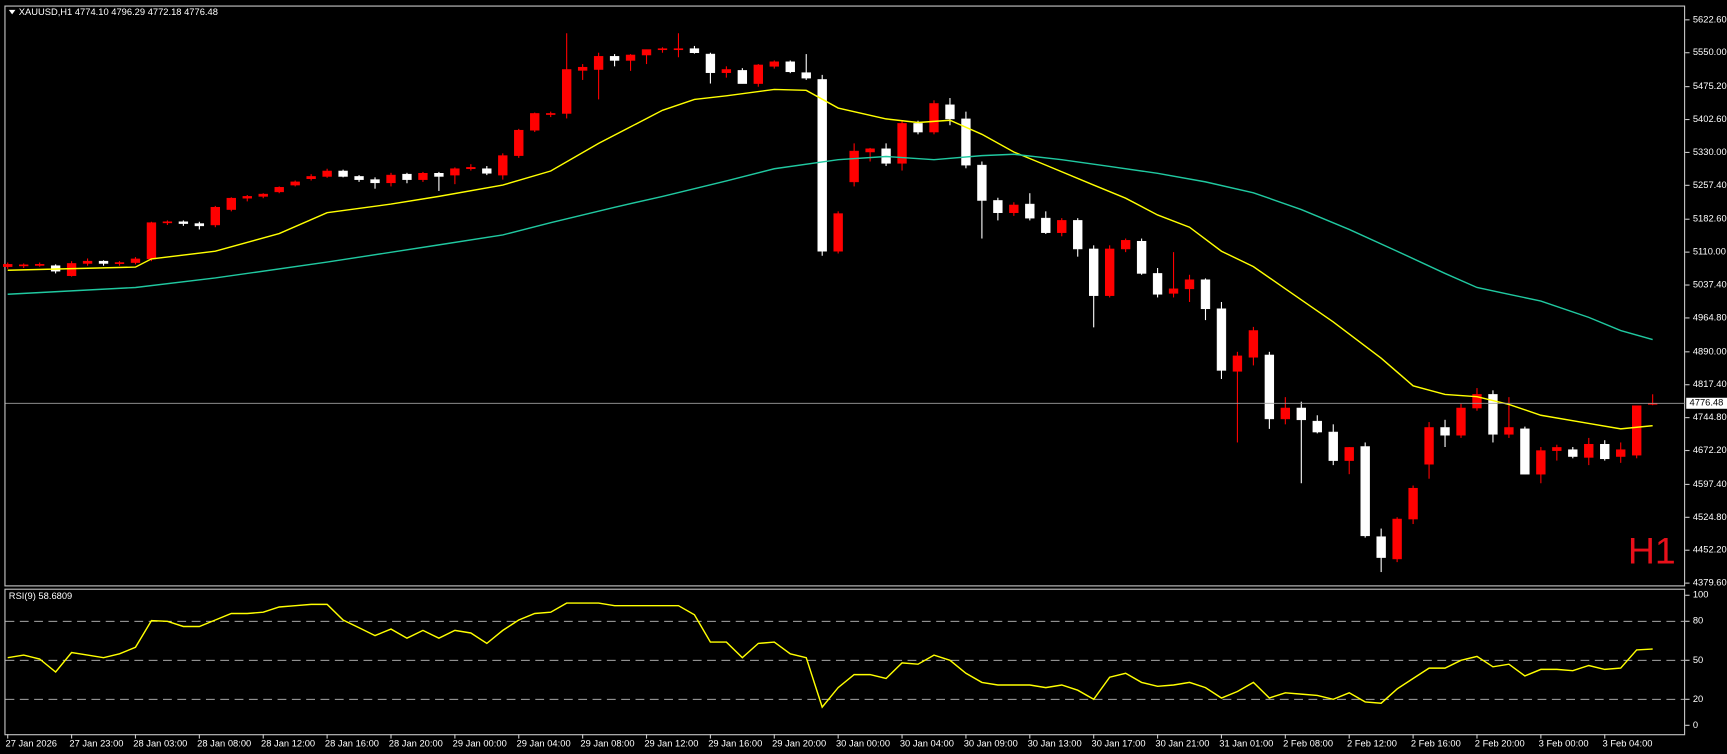  I want to click on x-tick-label: 29 Jan 12:00, so click(671, 744).